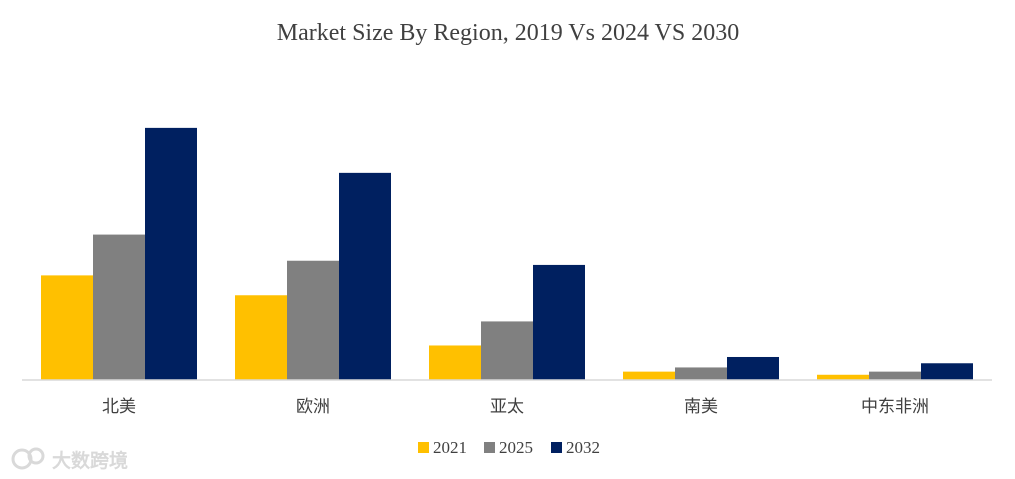 Image resolution: width=1015 pixels, height=479 pixels. What do you see at coordinates (583, 447) in the screenshot?
I see `legend-label: 2032` at bounding box center [583, 447].